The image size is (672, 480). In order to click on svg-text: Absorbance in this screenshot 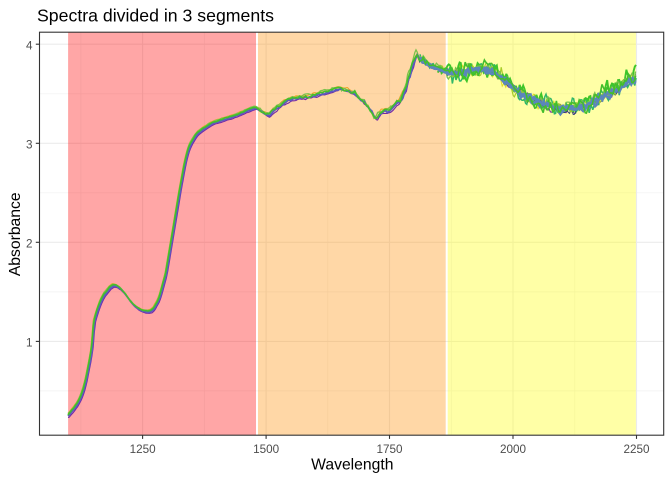, I will do `click(15, 234)`.